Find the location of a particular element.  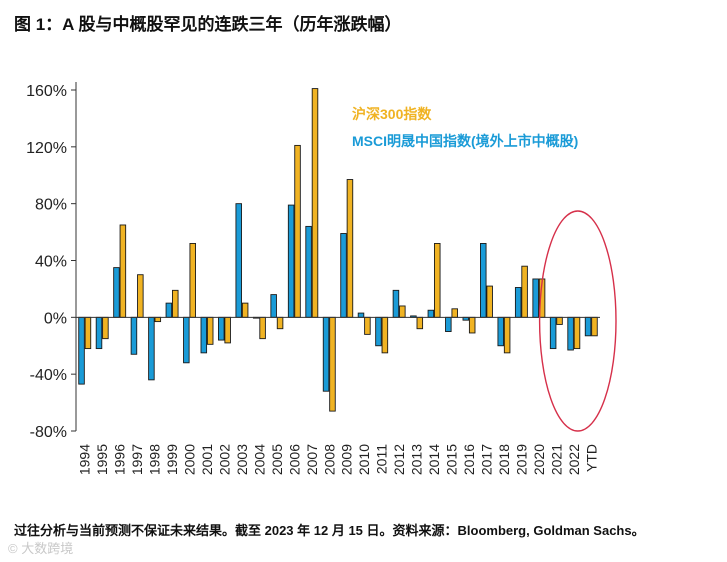

bar-csi300-1998 is located at coordinates (158, 319).